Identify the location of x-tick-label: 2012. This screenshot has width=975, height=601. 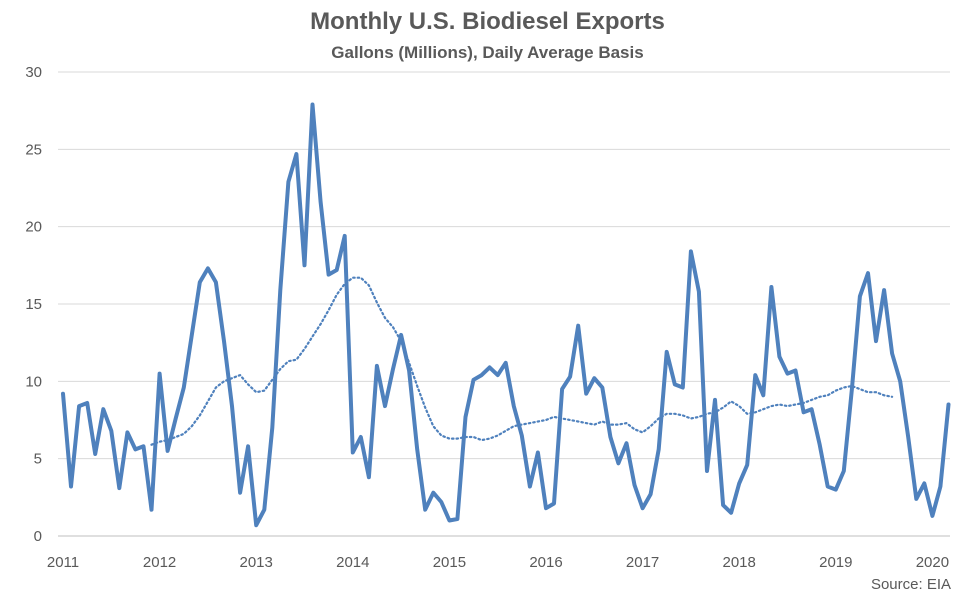
(159, 562).